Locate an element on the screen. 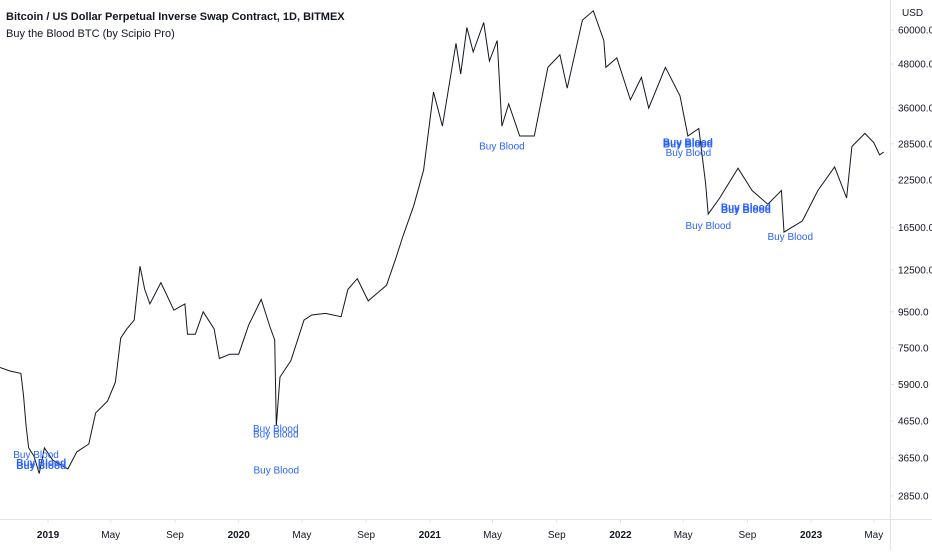  y-tick-label: 16500.0 is located at coordinates (915, 228).